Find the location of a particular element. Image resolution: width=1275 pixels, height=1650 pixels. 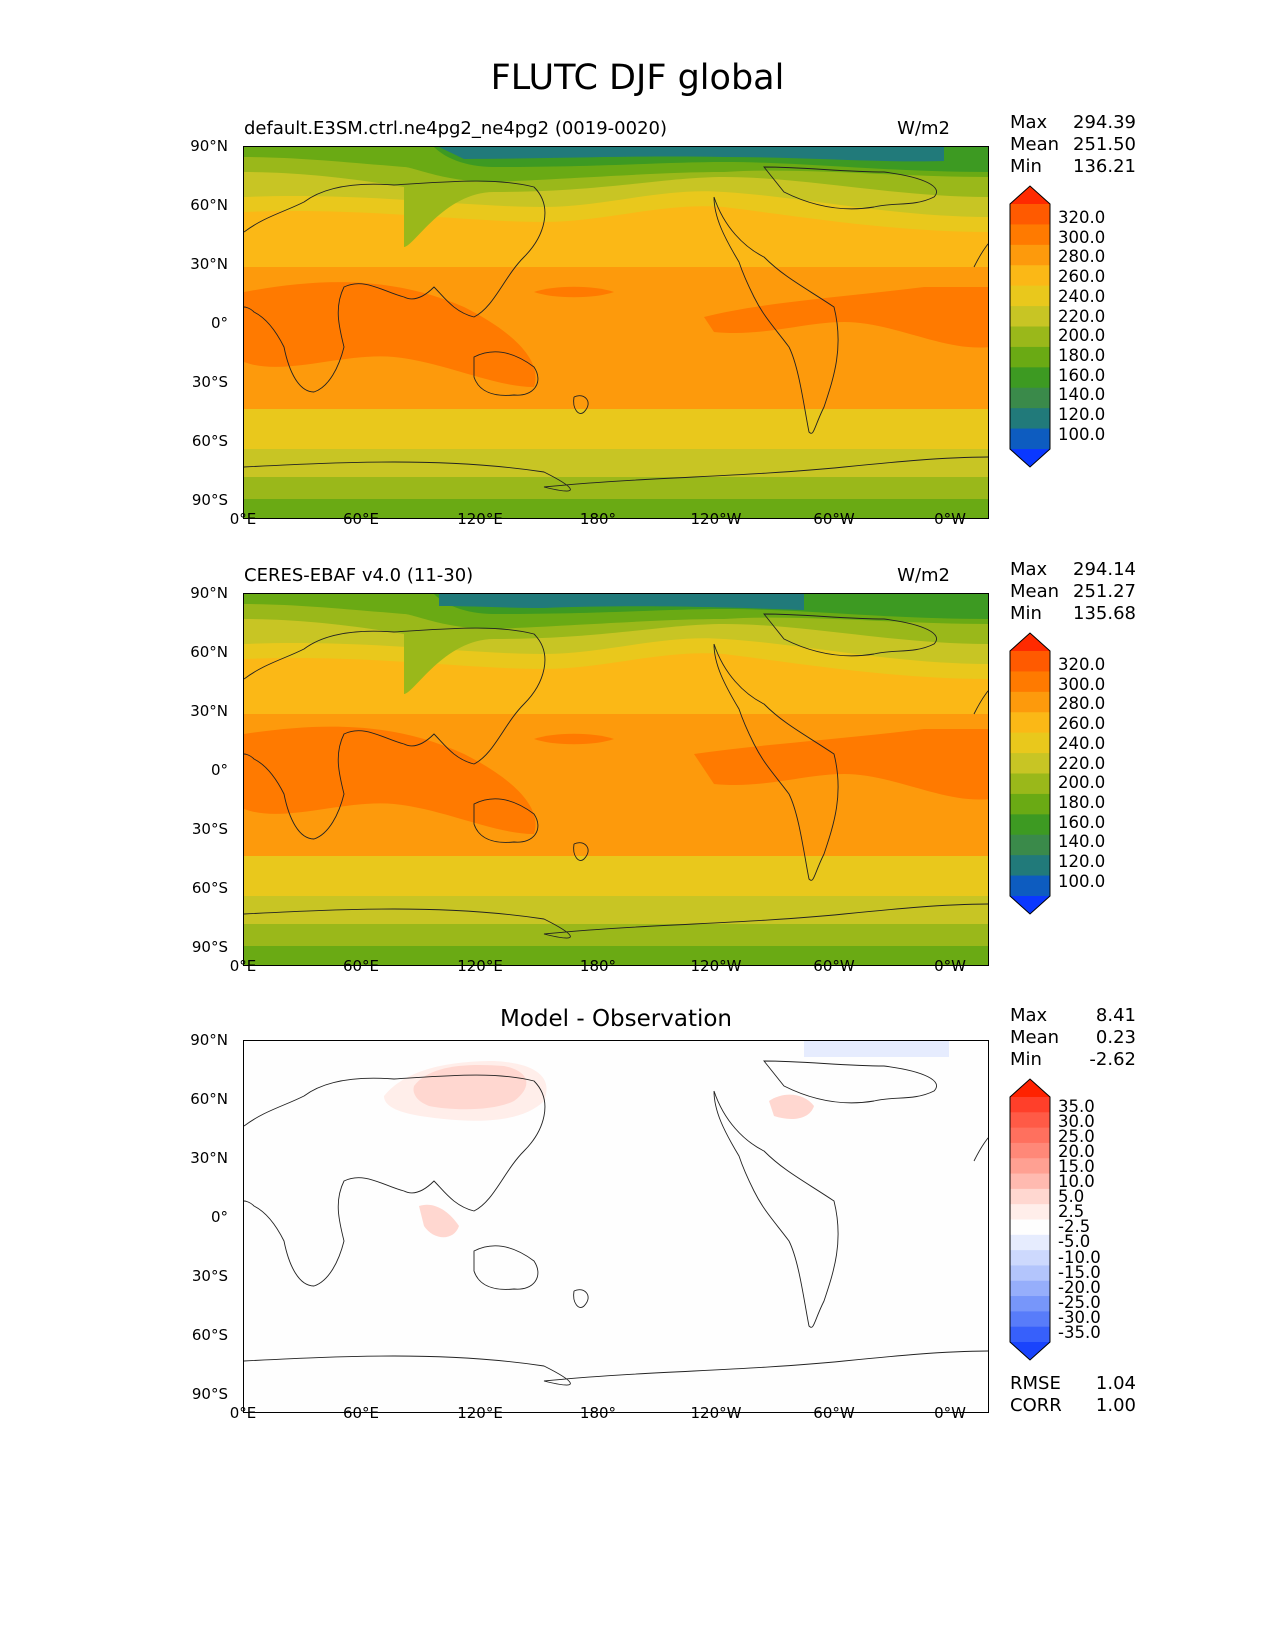

xtick-label: 120°E is located at coordinates (480, 519).